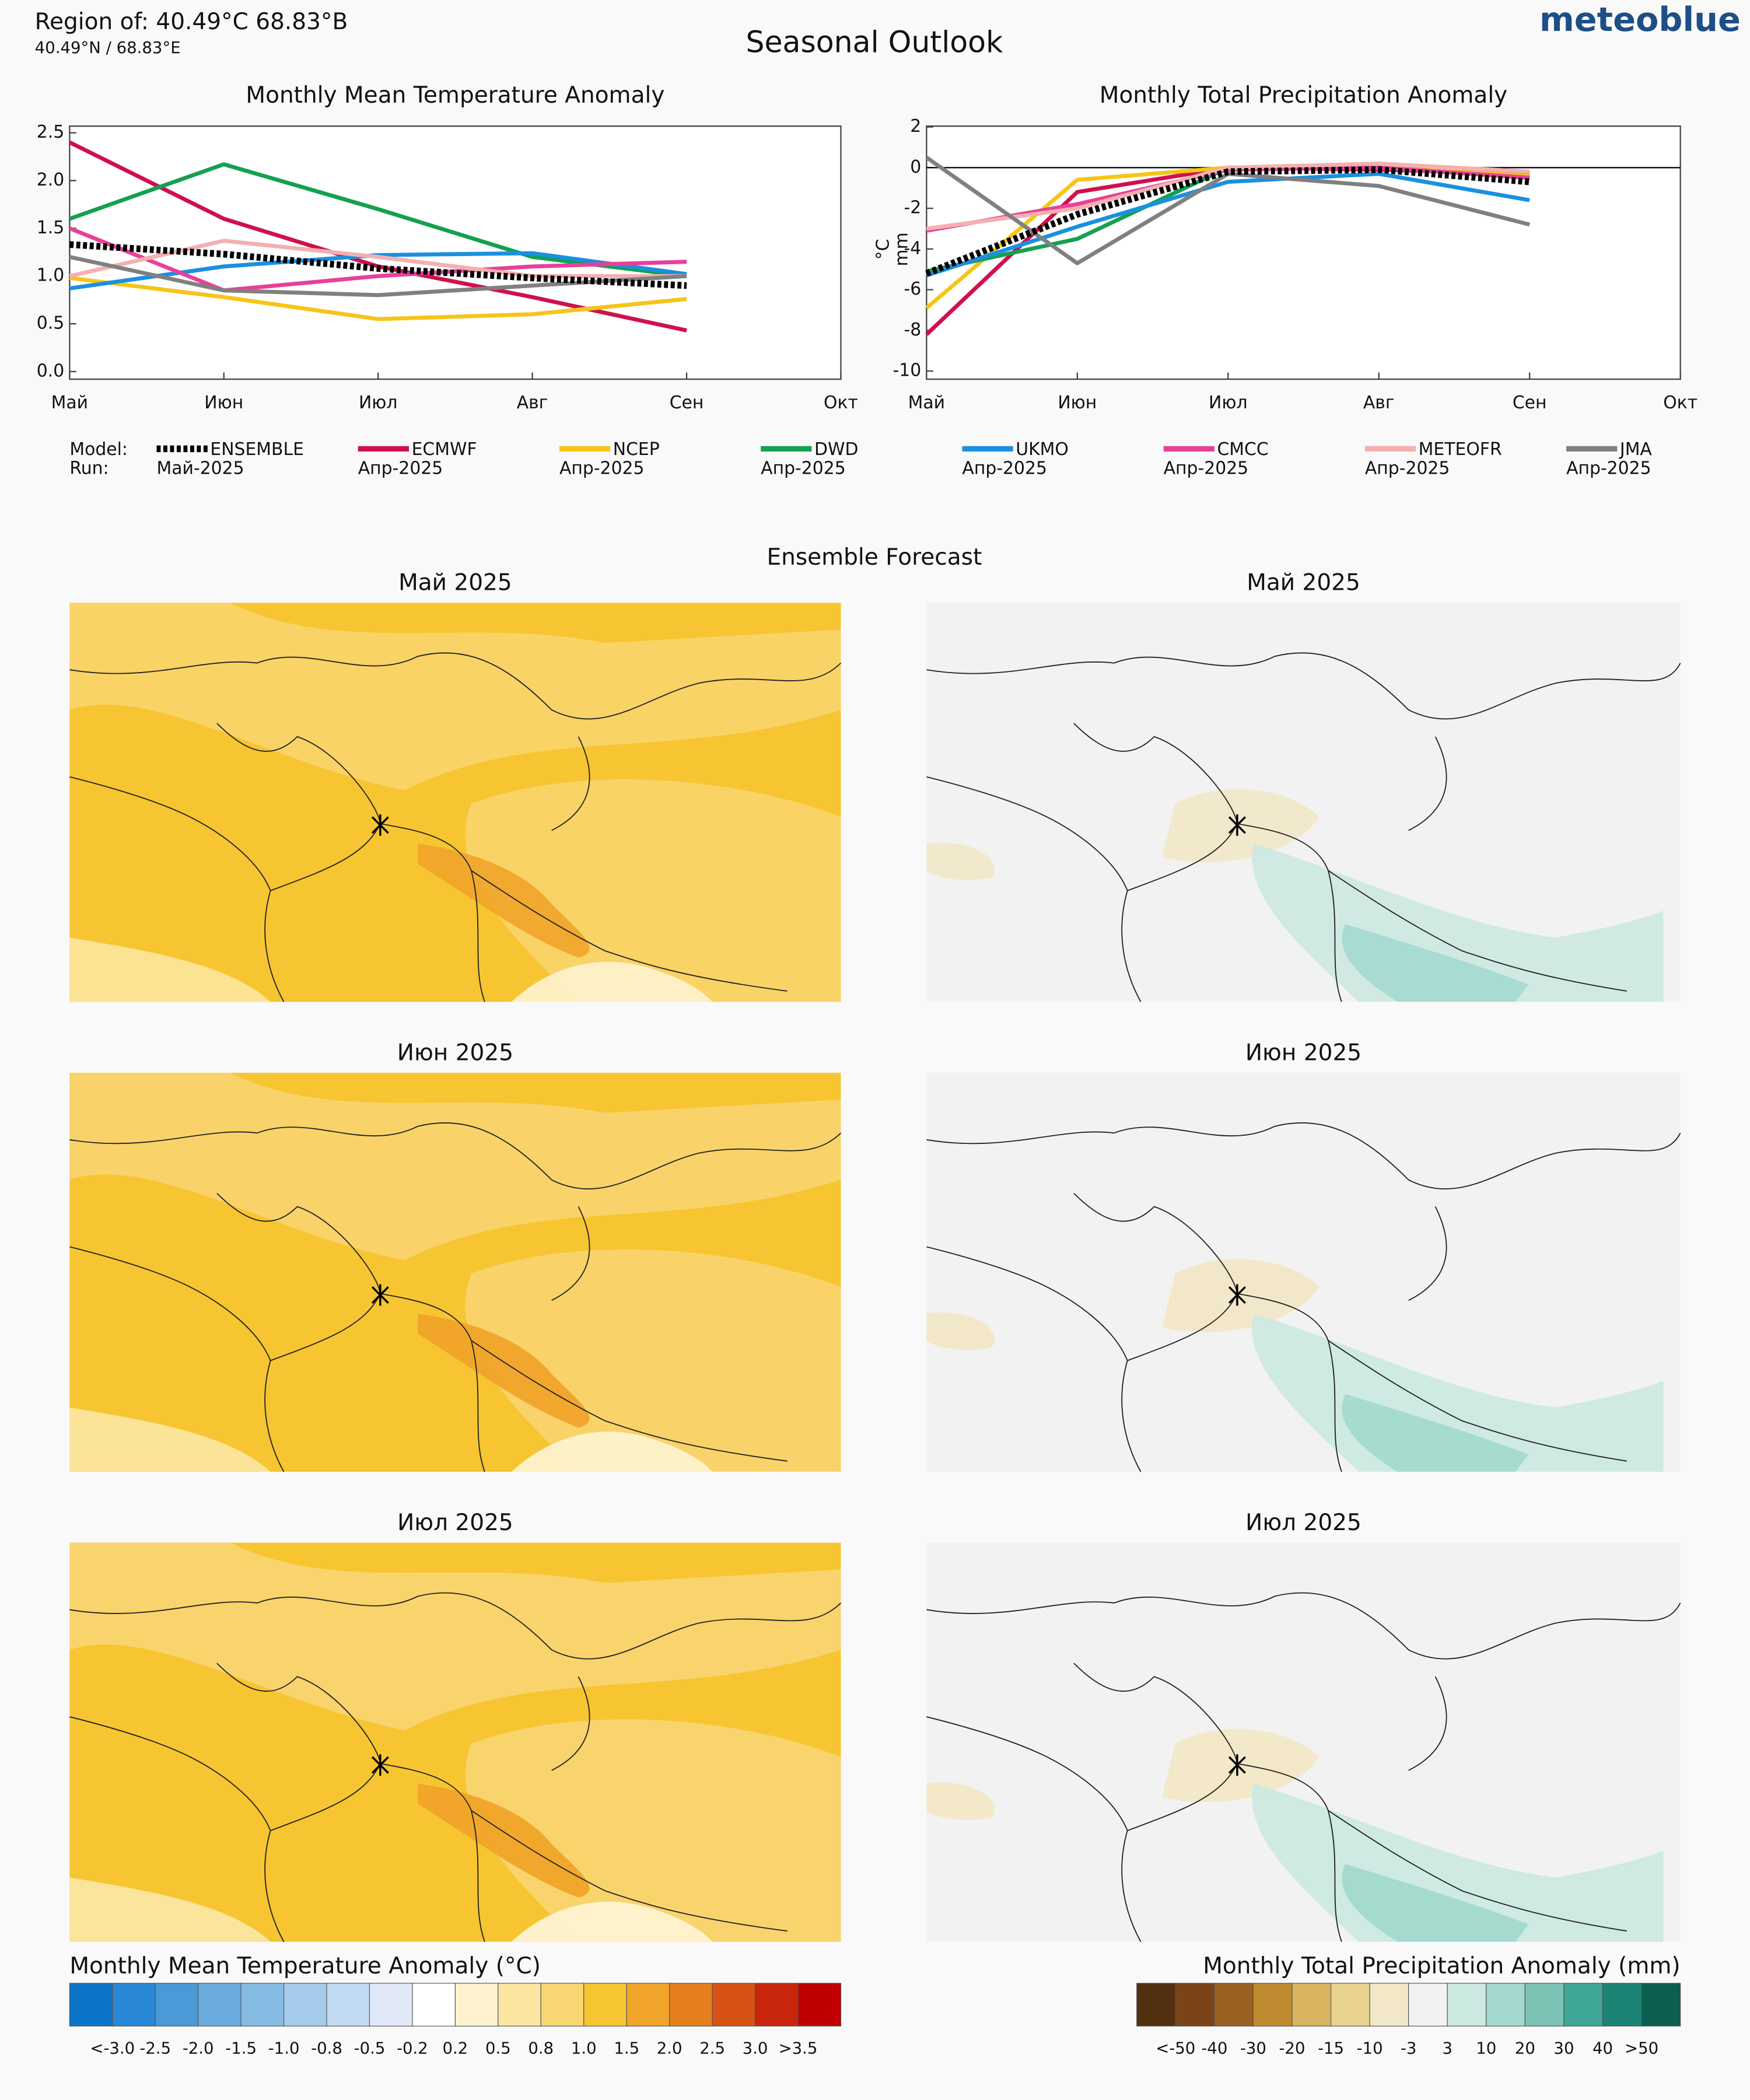  I want to click on y-tick-label: 1.5, so click(50, 228).